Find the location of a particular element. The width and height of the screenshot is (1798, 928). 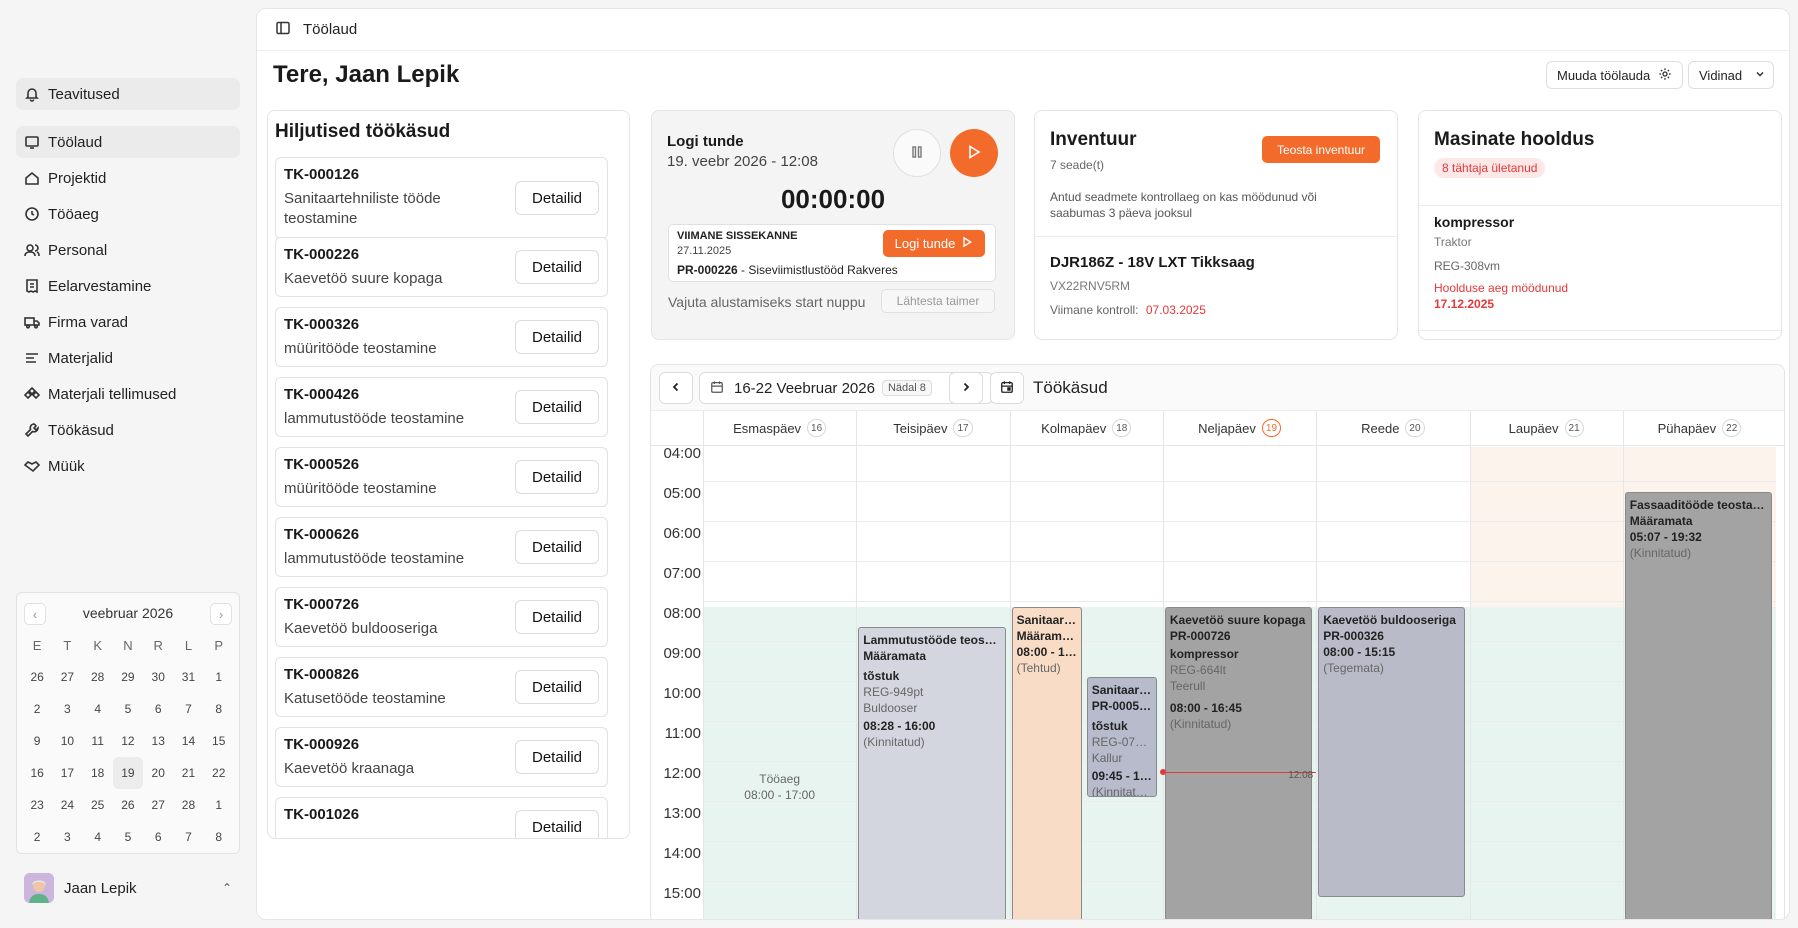

pause-button is located at coordinates (917, 153).